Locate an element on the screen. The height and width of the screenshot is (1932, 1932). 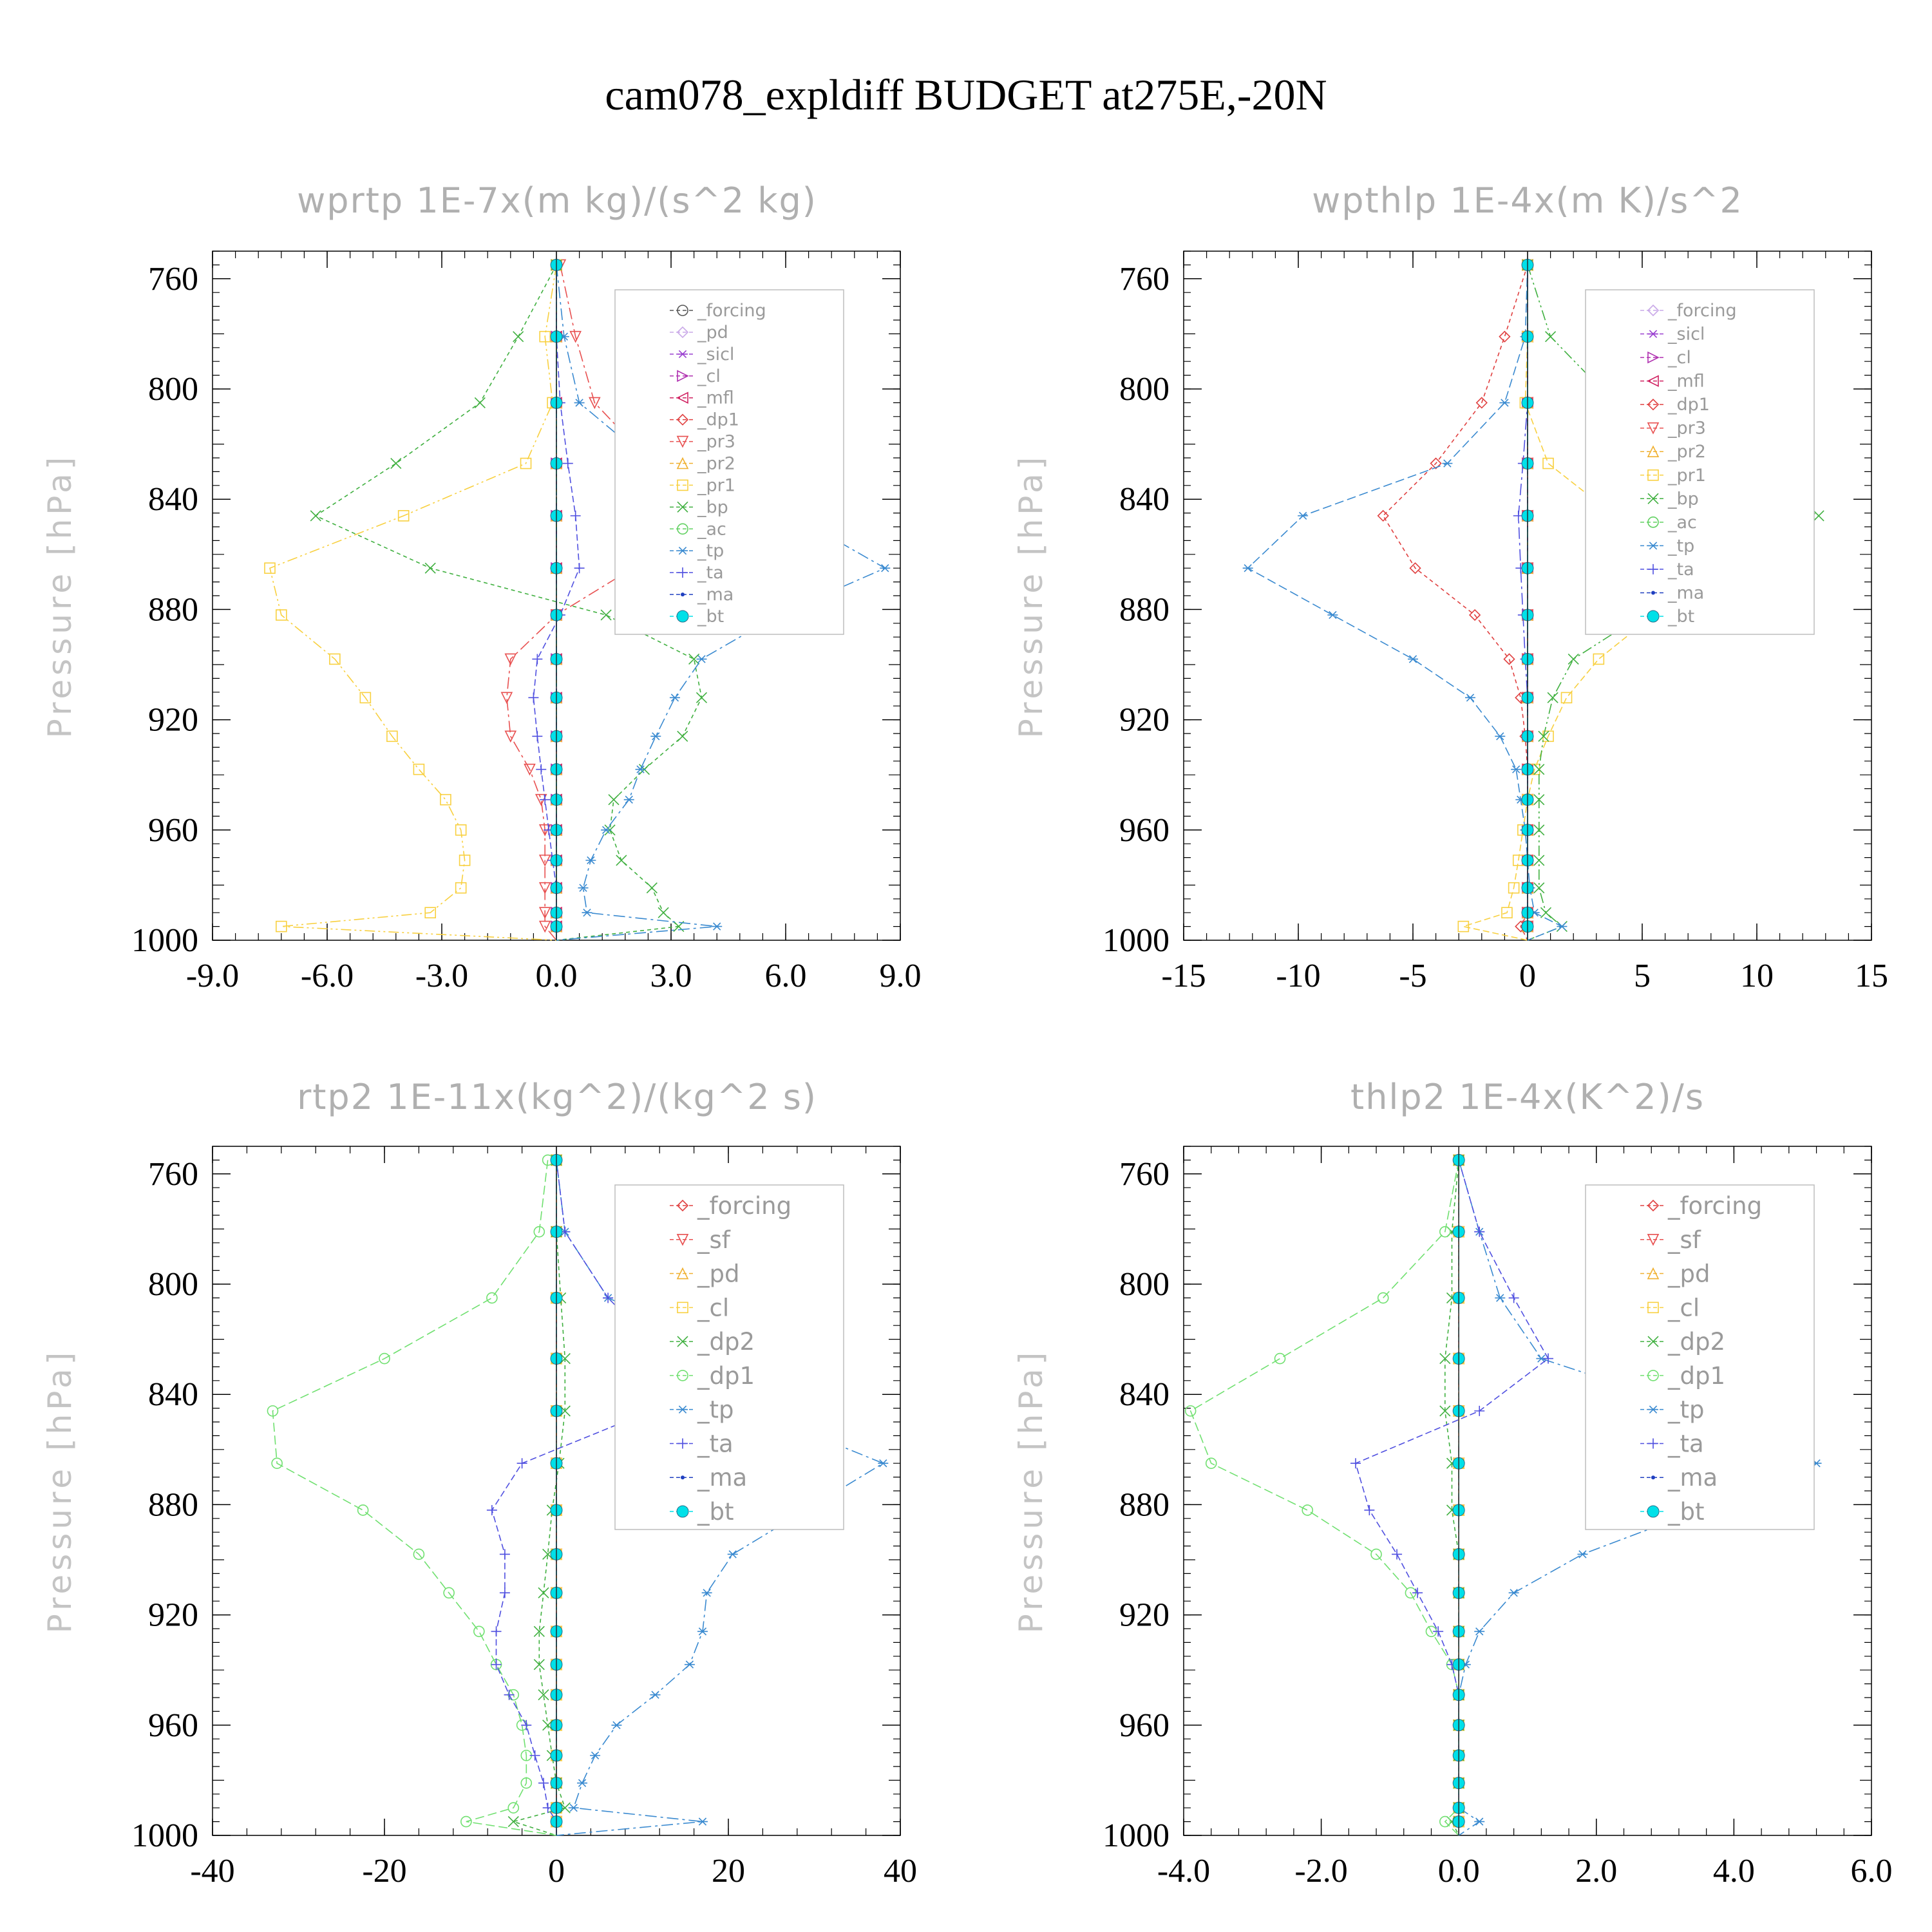
y-tick-label-1000: 1000 is located at coordinates (164, 941).